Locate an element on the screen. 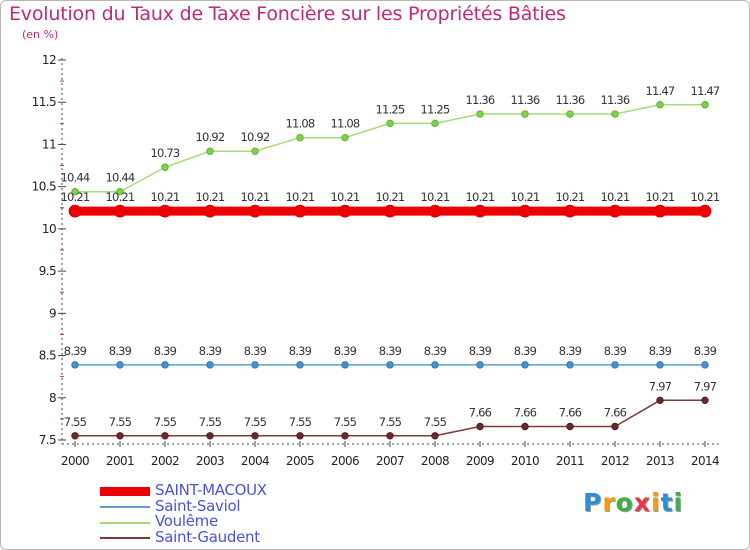 This screenshot has width=750, height=550. y-tick-label: 9.5 is located at coordinates (47, 271).